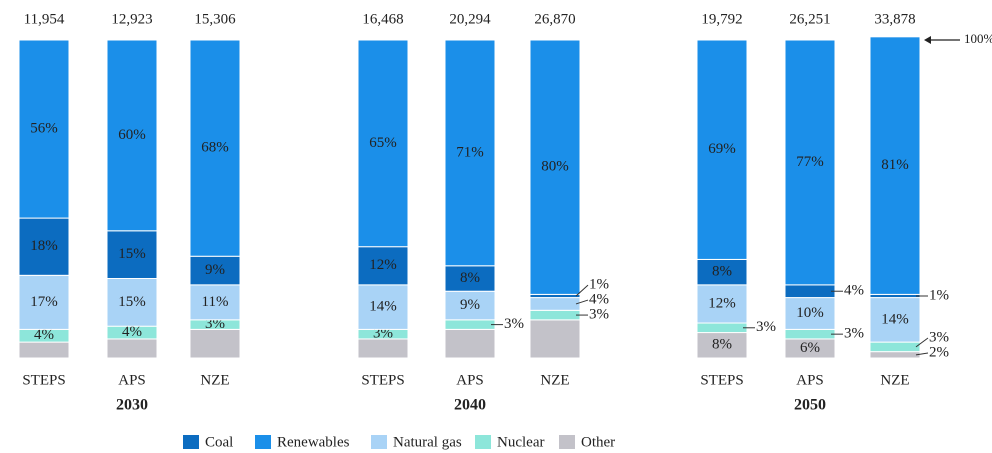 The width and height of the screenshot is (992, 453). I want to click on value-label: 17%, so click(44, 302).